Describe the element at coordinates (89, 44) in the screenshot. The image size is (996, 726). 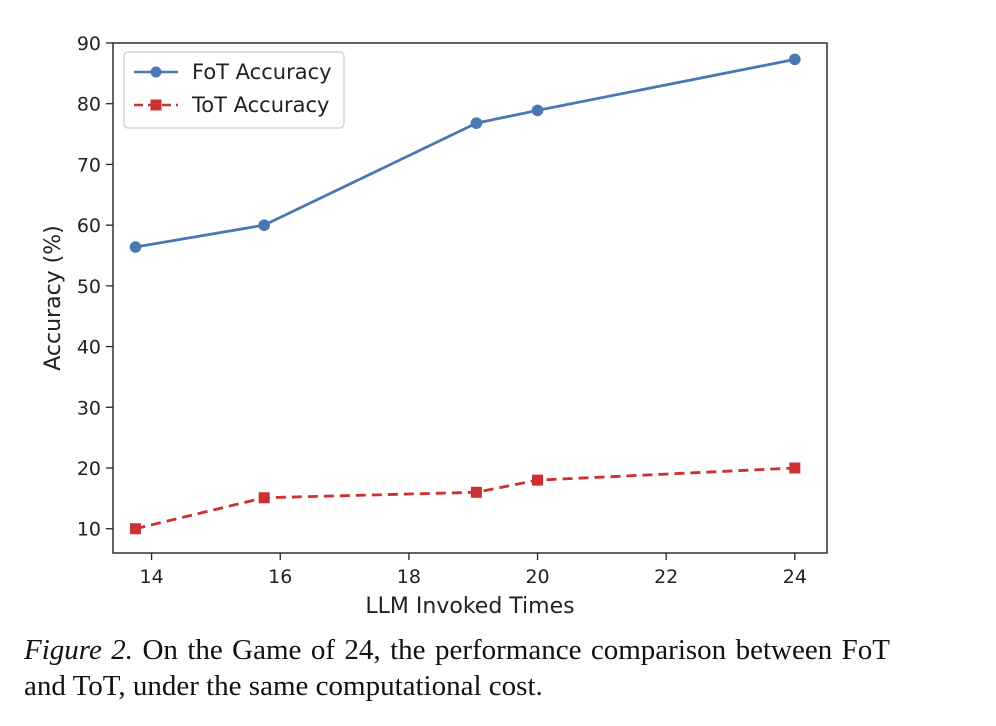
I see `y-tick-label: 90` at that location.